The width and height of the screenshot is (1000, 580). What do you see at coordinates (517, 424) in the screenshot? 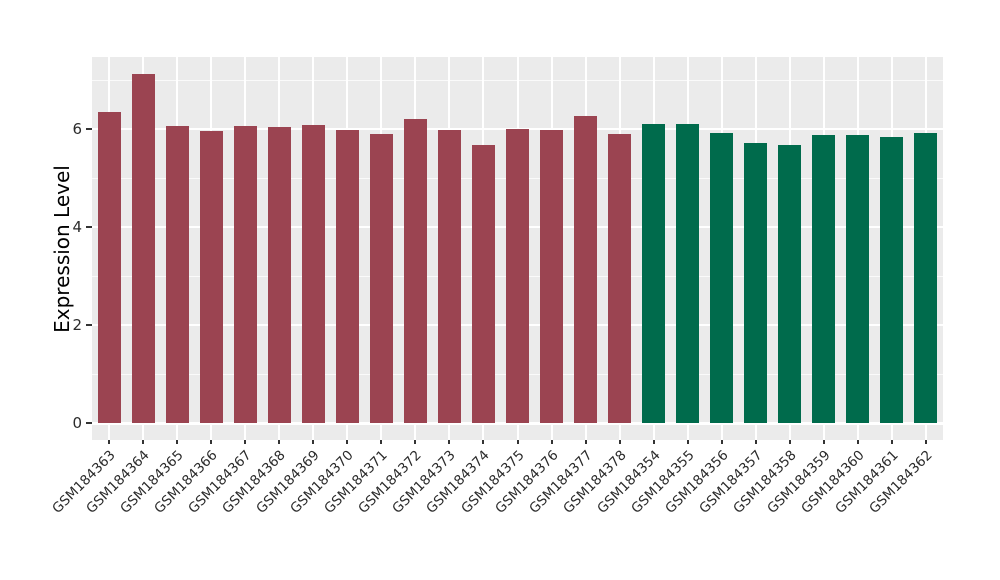
I see `zero-gridline` at bounding box center [517, 424].